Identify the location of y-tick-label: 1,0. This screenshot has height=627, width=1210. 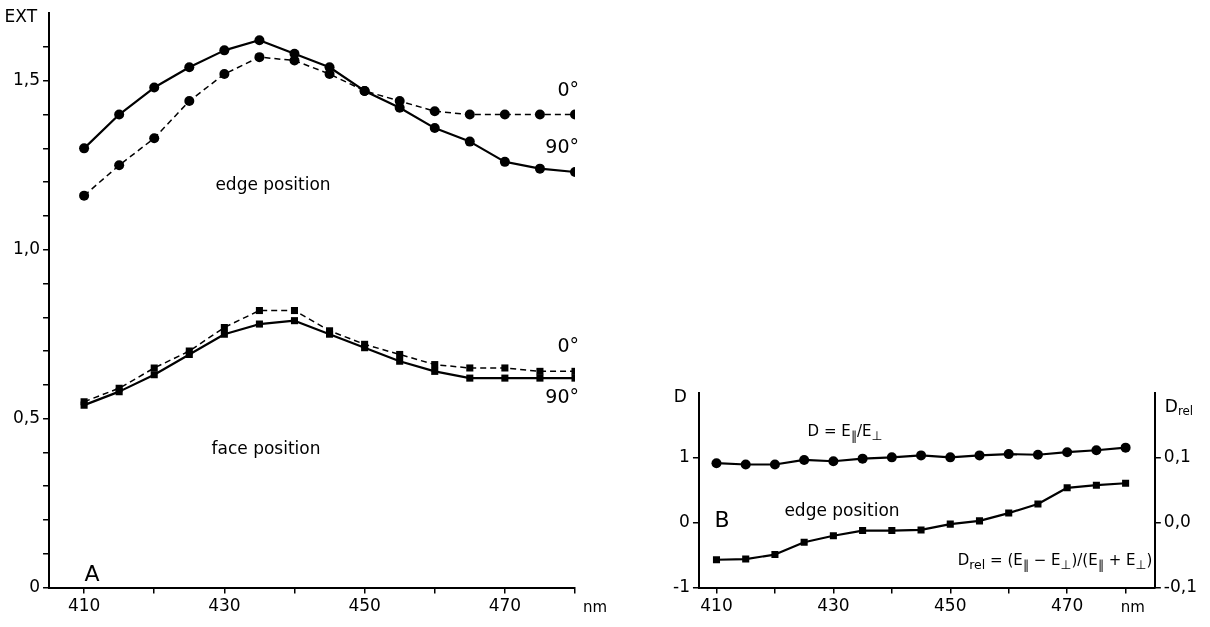
(26, 248).